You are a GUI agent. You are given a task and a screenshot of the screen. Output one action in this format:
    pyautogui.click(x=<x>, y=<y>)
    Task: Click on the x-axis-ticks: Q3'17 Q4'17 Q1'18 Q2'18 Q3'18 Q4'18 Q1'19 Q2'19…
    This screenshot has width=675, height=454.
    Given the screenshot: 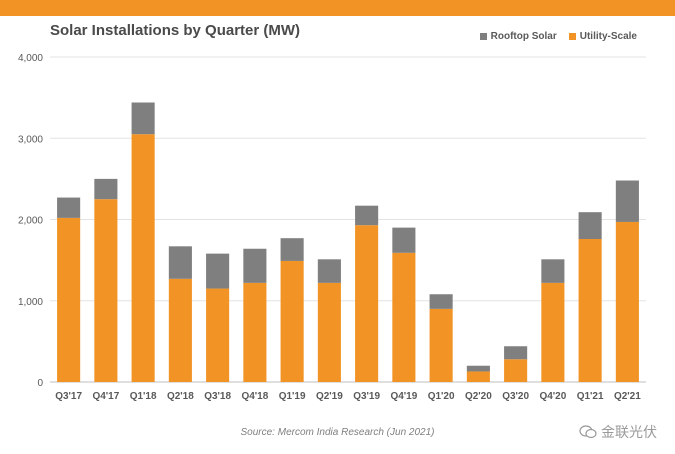 What is the action you would take?
    pyautogui.click(x=348, y=396)
    